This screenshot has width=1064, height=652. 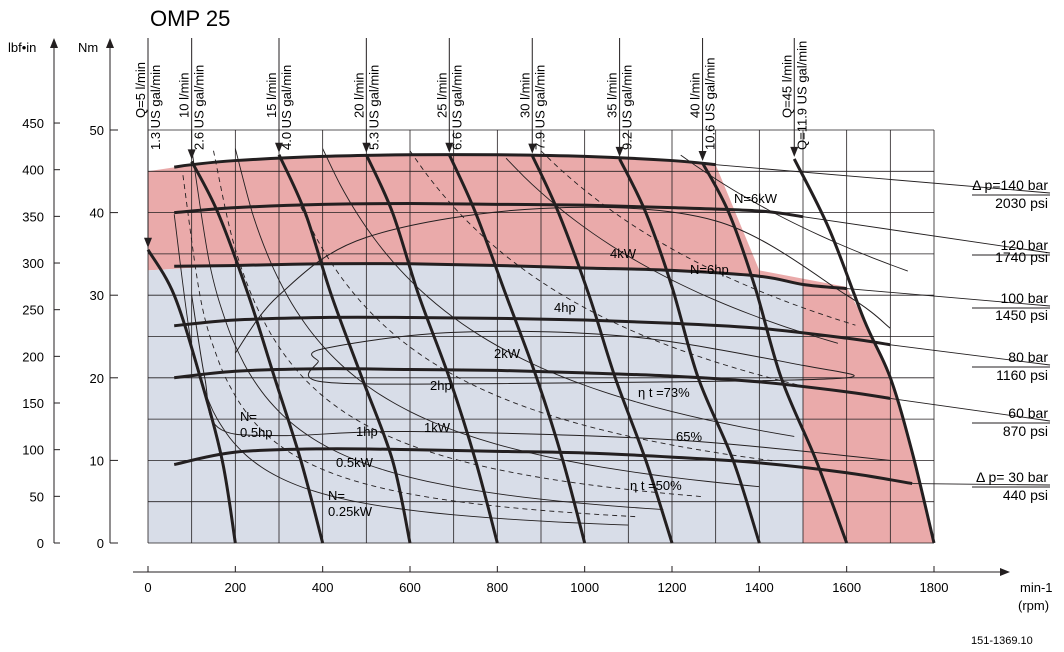 I want to click on power-kw-label: N=6kW, so click(x=756, y=198).